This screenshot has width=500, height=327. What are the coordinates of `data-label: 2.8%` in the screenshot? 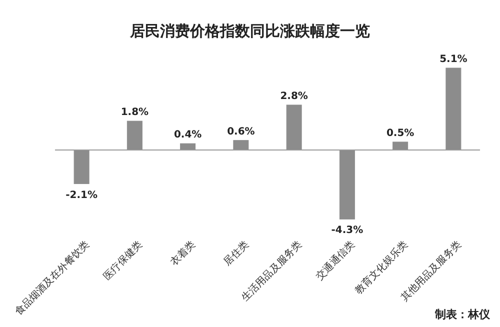 It's located at (294, 96).